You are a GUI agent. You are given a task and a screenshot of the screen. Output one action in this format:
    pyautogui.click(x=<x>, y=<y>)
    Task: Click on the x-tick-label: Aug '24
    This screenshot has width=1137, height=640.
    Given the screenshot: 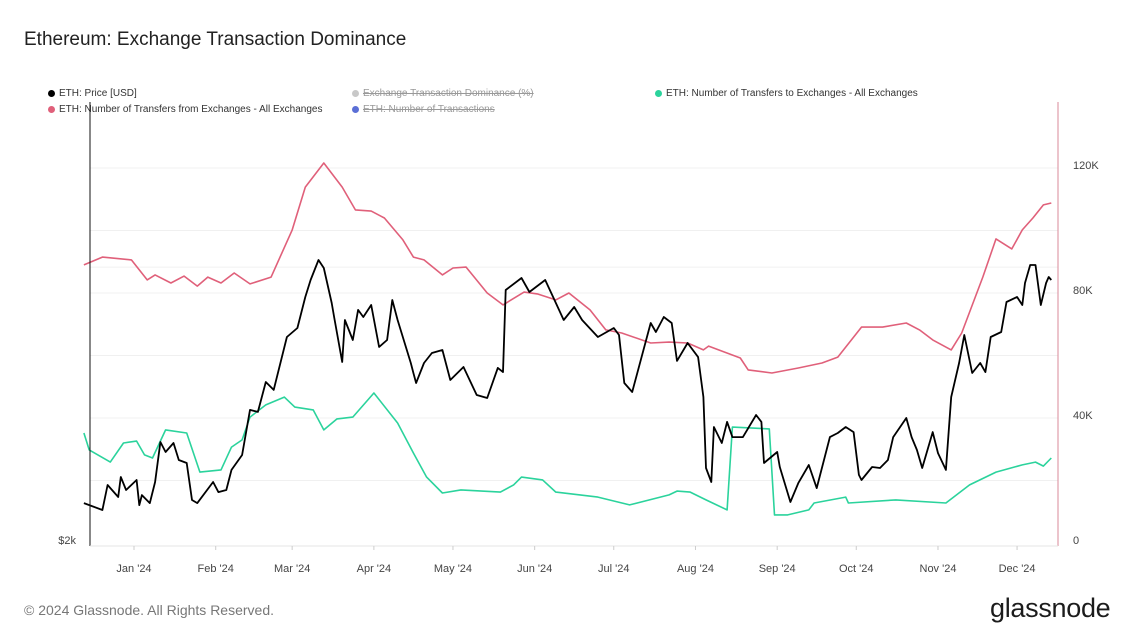 What is the action you would take?
    pyautogui.click(x=695, y=569)
    